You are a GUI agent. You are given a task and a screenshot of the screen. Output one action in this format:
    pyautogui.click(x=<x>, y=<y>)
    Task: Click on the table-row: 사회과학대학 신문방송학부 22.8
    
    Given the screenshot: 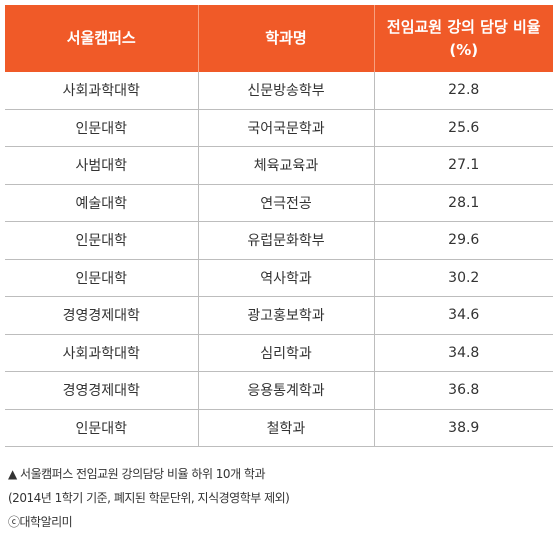 What is the action you would take?
    pyautogui.click(x=279, y=91)
    